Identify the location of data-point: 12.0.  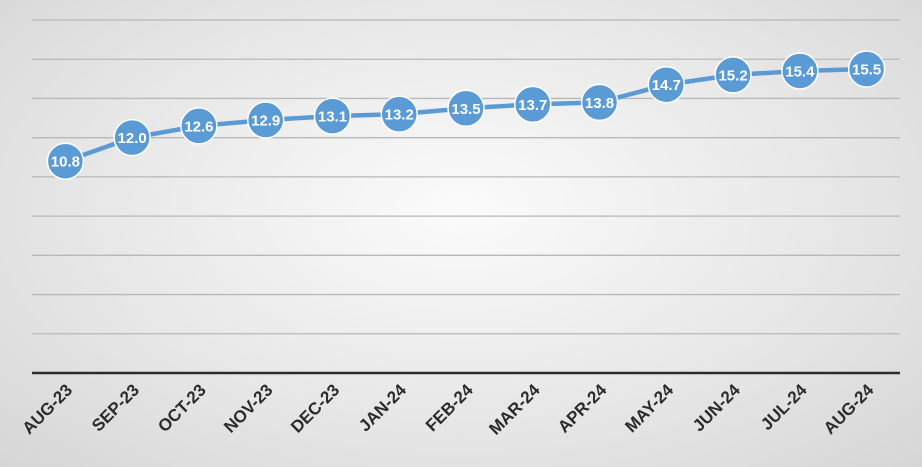
(132, 137).